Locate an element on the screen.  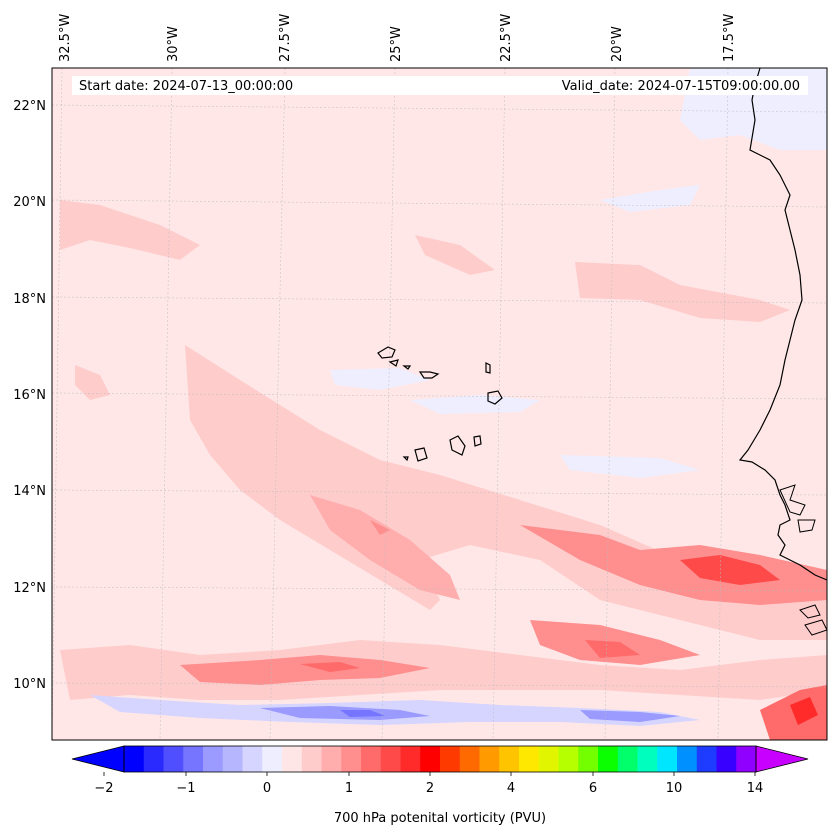
colorbar-frame is located at coordinates (440, 759).